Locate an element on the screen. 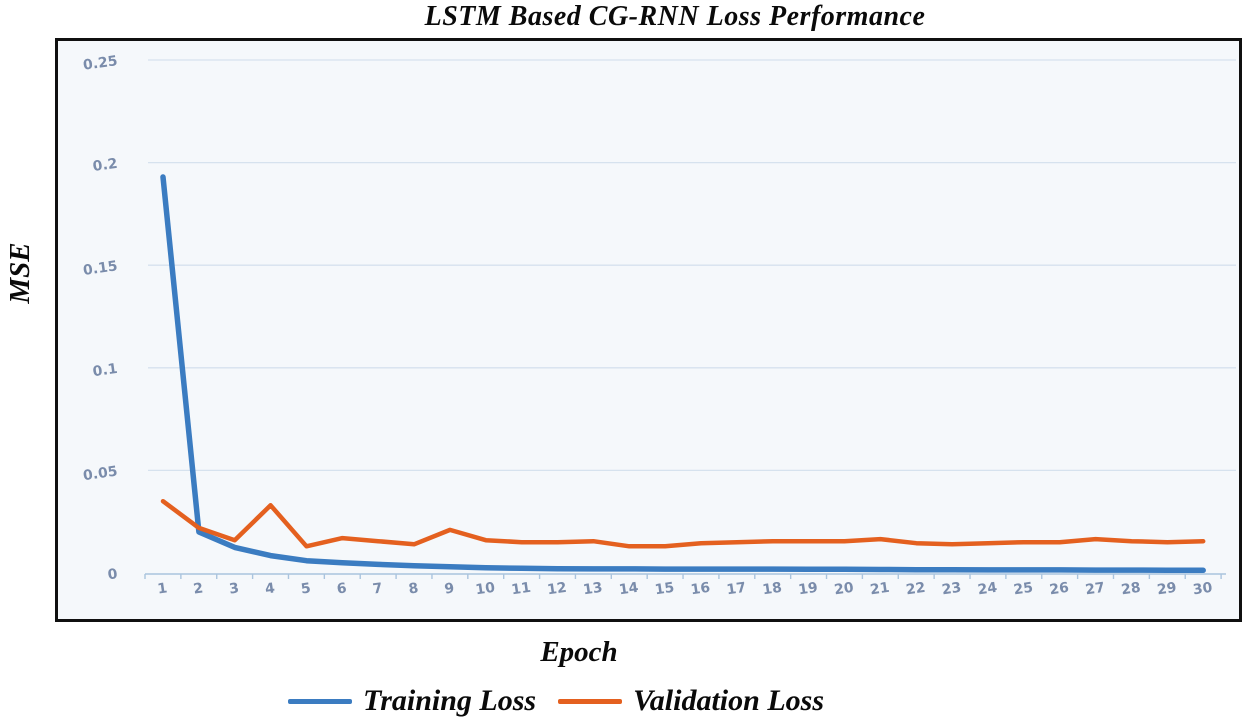 Image resolution: width=1251 pixels, height=727 pixels. x-tick-label: 24 is located at coordinates (988, 589).